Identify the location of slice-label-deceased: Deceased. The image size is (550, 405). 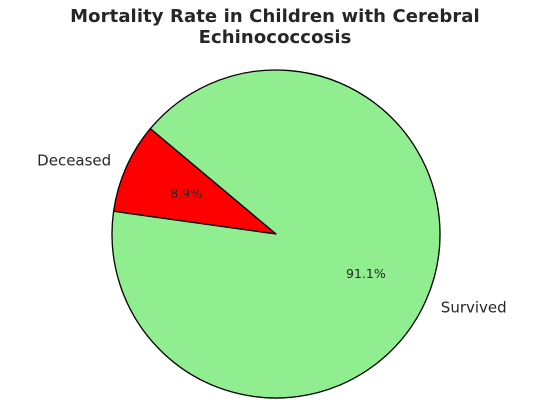
(74, 161).